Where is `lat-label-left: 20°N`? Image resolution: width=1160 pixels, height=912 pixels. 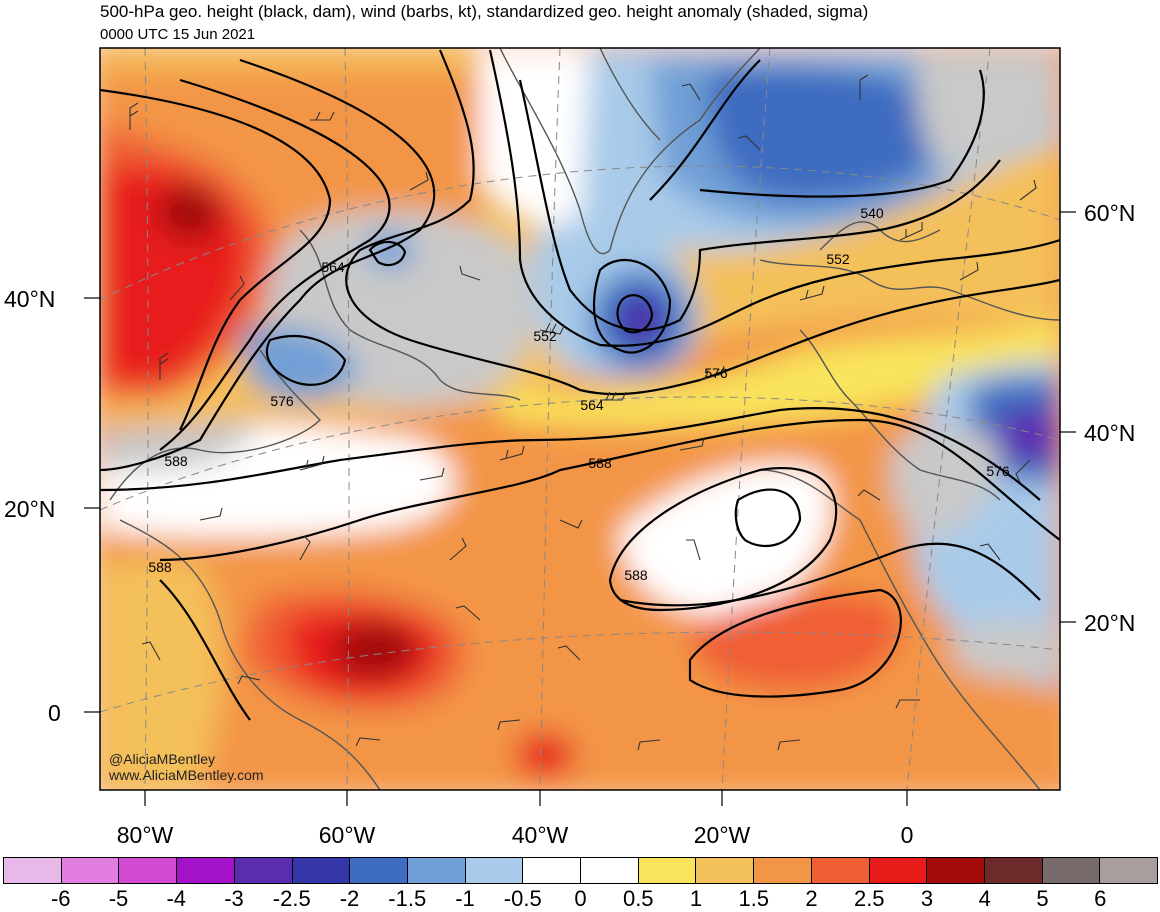
lat-label-left: 20°N is located at coordinates (30, 509).